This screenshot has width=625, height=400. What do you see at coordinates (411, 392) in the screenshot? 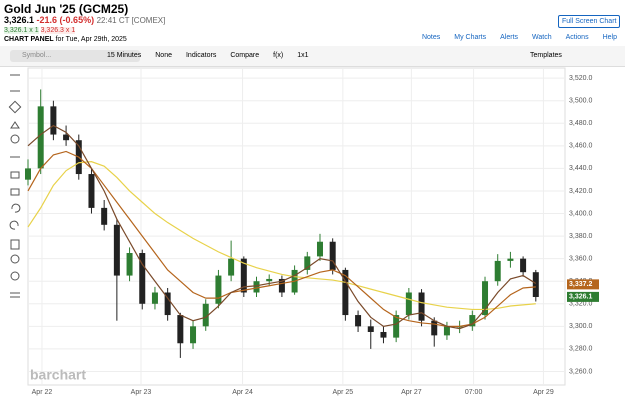
I see `x-tick-label: Apr 27` at bounding box center [411, 392].